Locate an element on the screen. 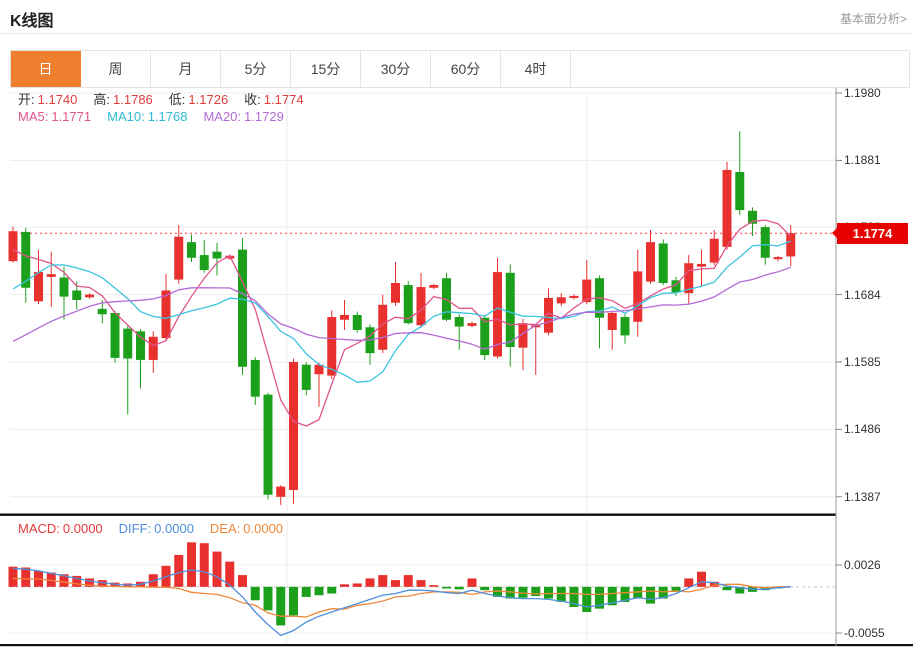 This screenshot has width=913, height=651. macd-histogram is located at coordinates (395, 584).